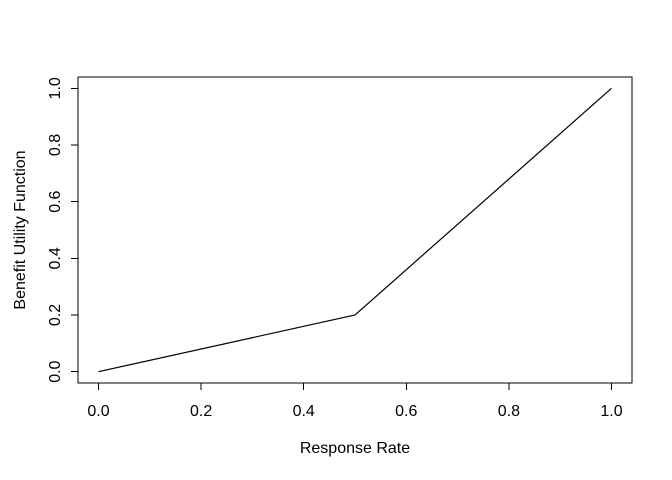  Describe the element at coordinates (55, 258) in the screenshot. I see `y-tick-label: 0.4` at that location.